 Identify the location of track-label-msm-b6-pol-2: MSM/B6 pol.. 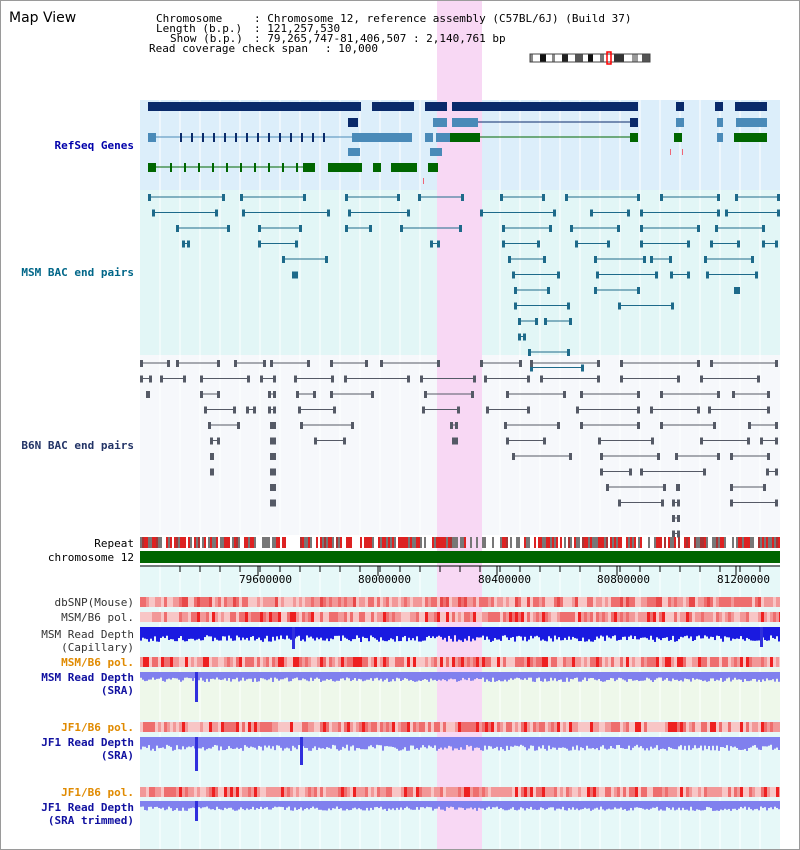
(97, 662).